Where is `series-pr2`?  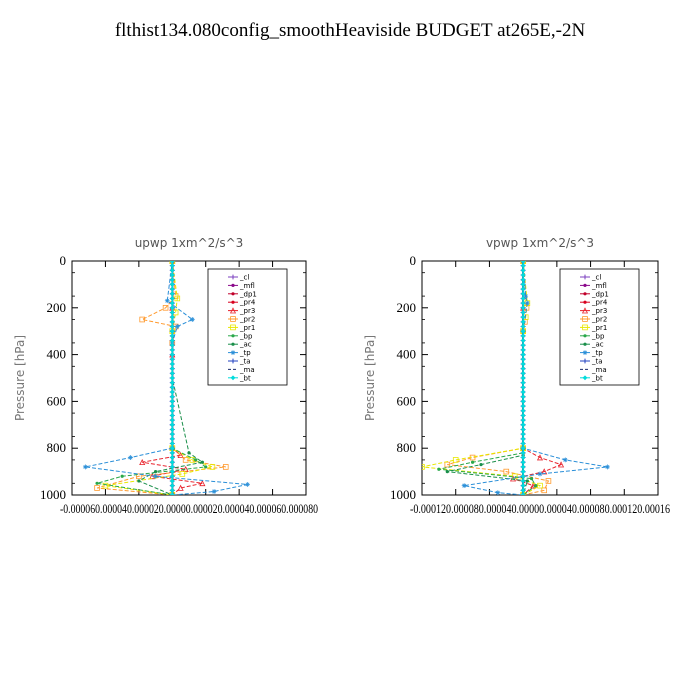 series-pr2 is located at coordinates (498, 378).